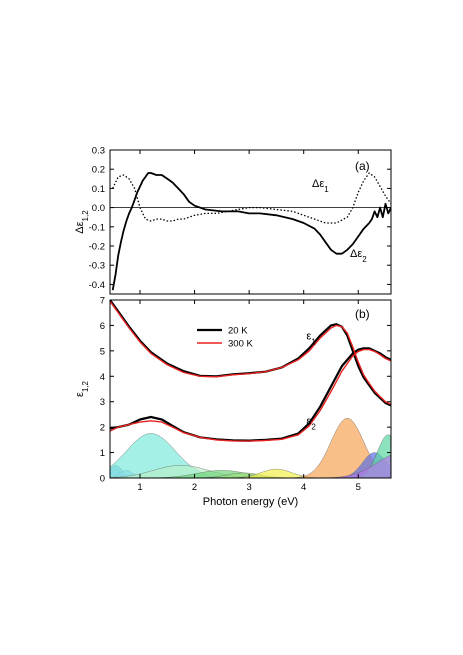 The width and height of the screenshot is (463, 655). I want to click on legend-label: 300 K, so click(240, 344).